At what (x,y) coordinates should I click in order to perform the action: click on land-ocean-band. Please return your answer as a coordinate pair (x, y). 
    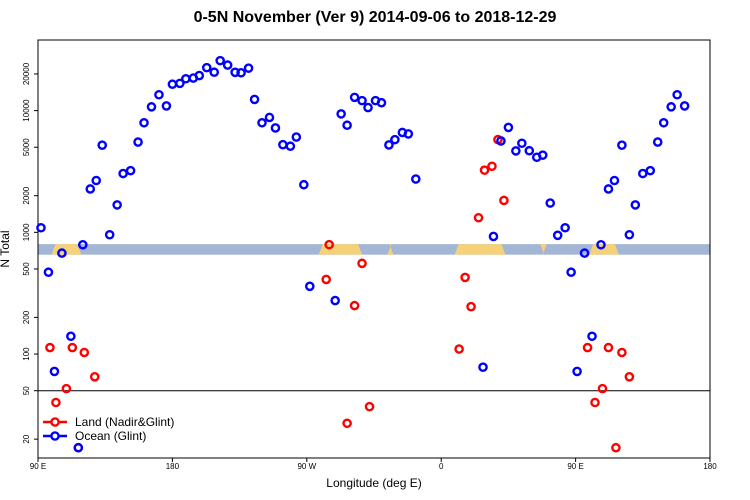
    Looking at the image, I should click on (374, 249).